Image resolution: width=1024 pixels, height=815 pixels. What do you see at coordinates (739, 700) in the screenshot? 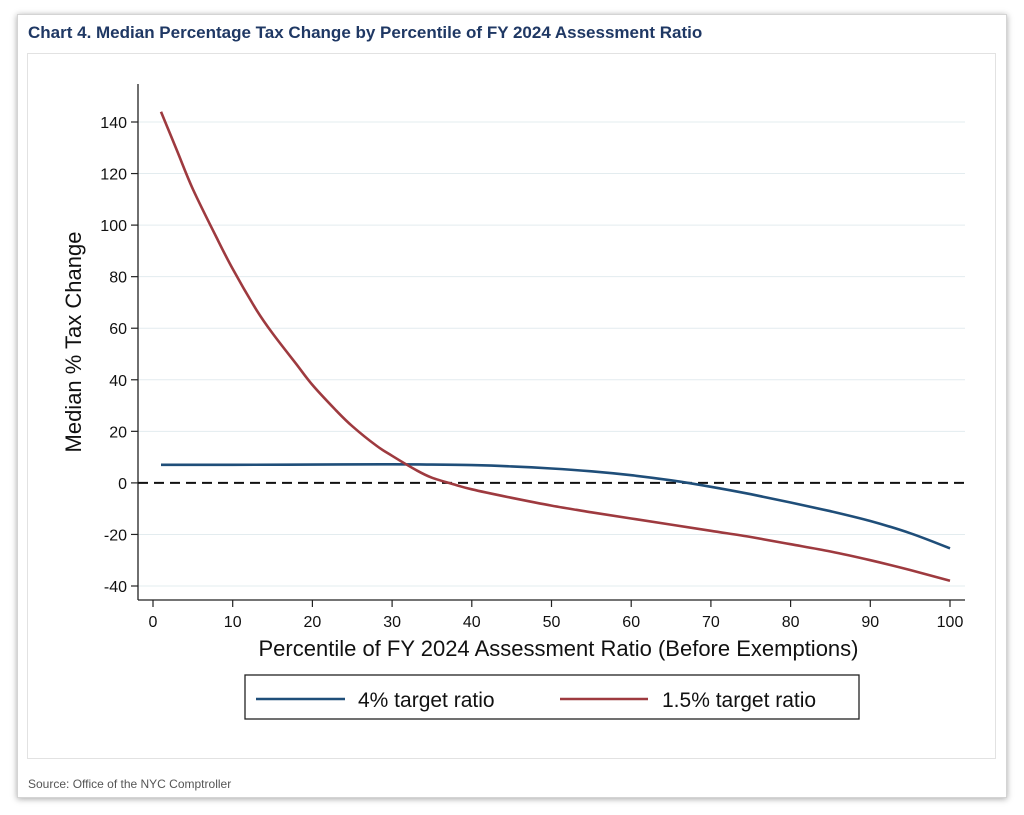
I see `legend-label: 1.5% target ratio` at bounding box center [739, 700].